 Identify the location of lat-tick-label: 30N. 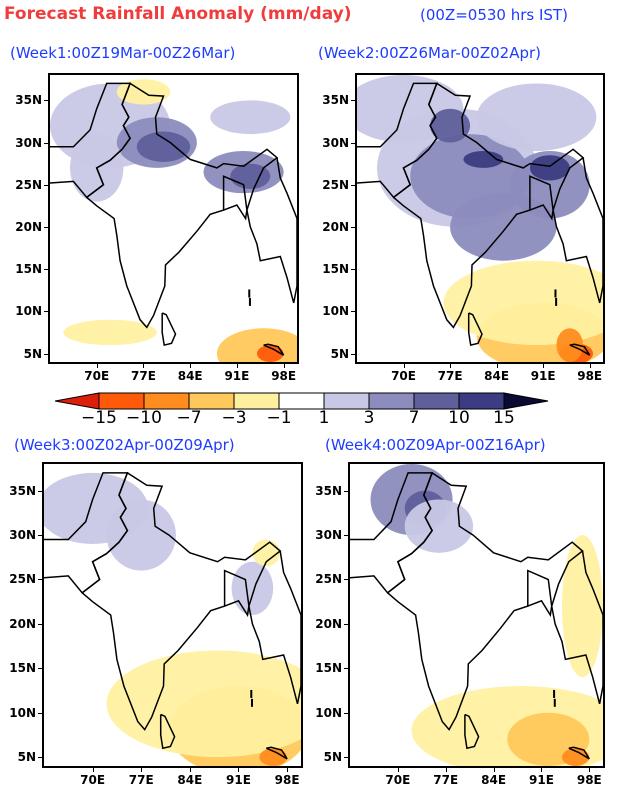
(22, 535).